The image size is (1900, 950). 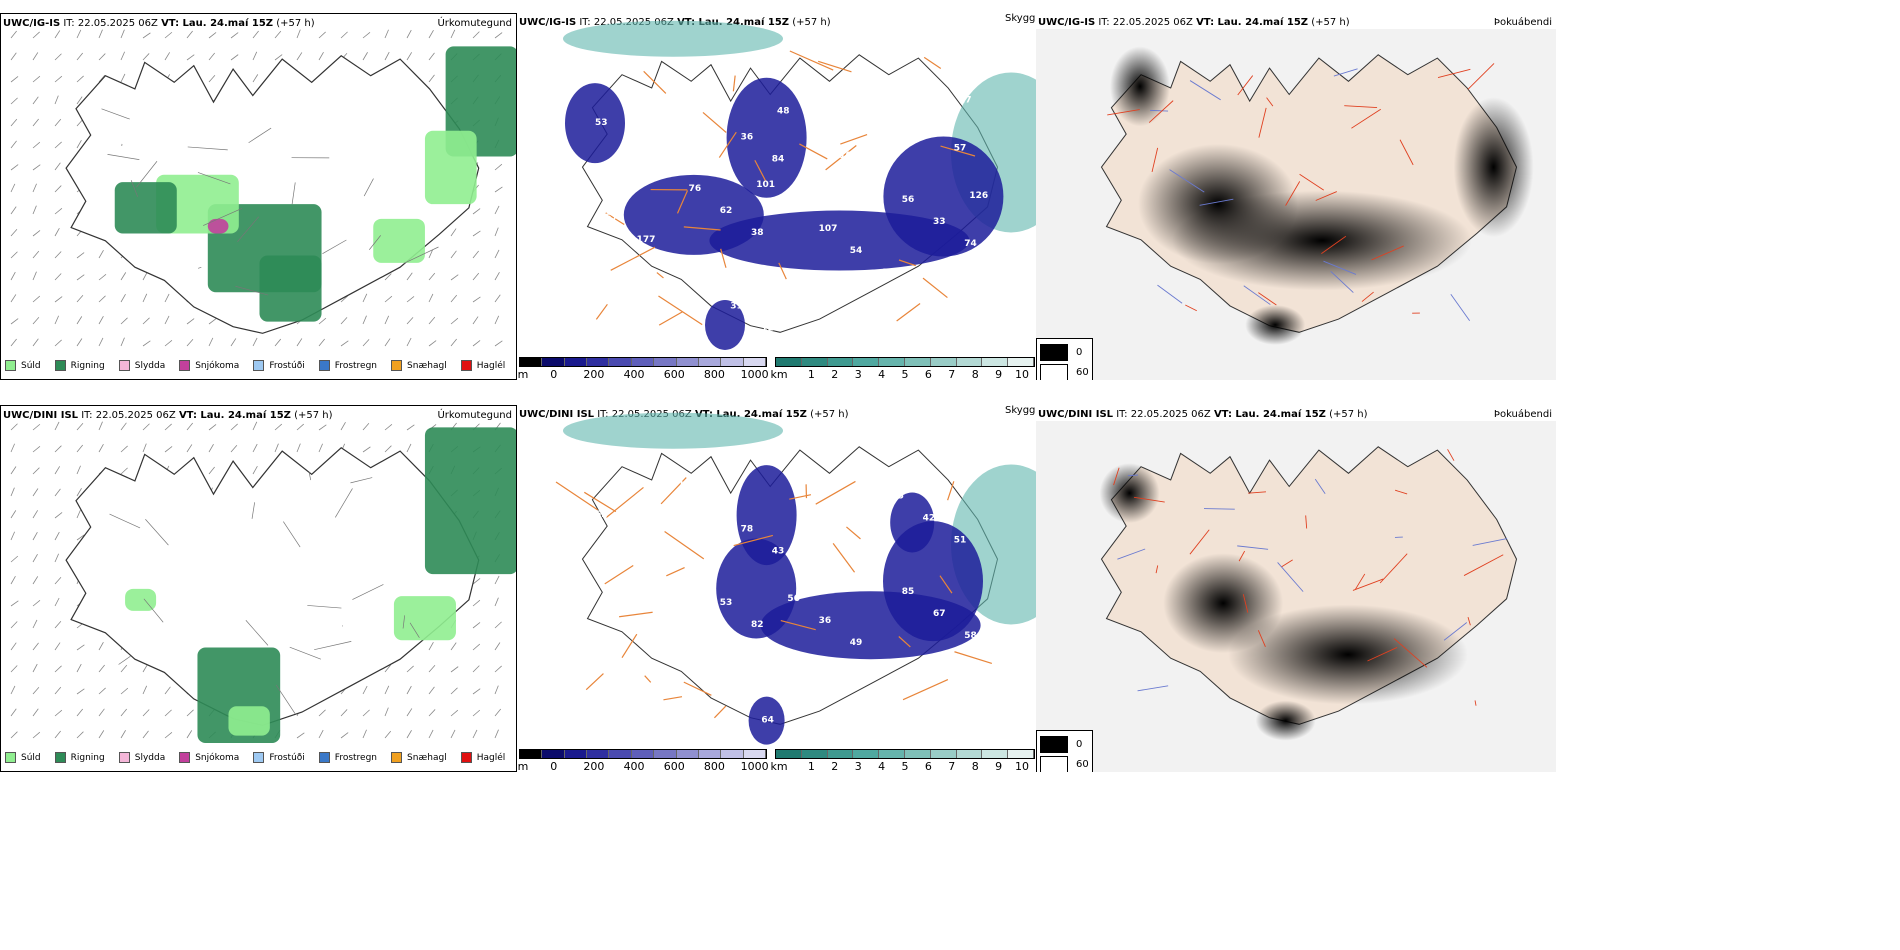 I want to click on ceiling-value-label: 53, so click(x=726, y=603).